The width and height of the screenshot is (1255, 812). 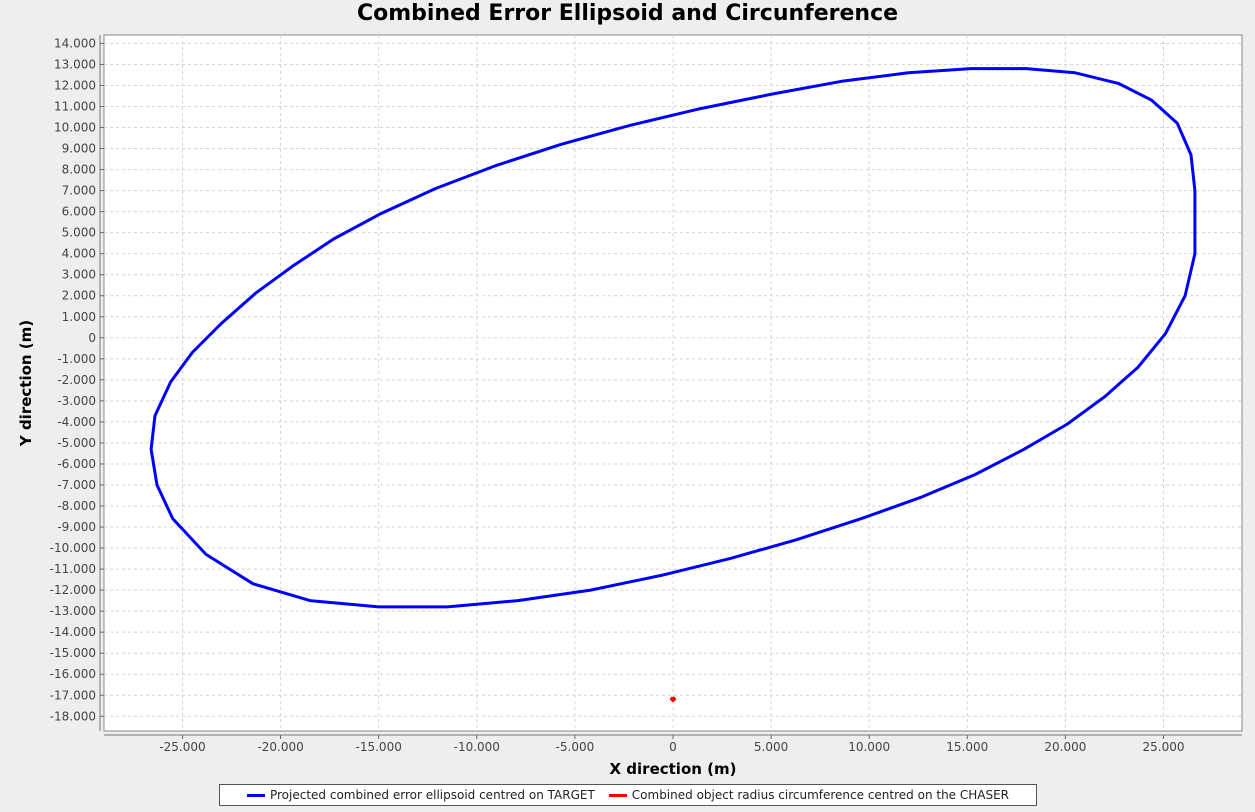 I want to click on x-tick-label: -5.000, so click(x=575, y=747).